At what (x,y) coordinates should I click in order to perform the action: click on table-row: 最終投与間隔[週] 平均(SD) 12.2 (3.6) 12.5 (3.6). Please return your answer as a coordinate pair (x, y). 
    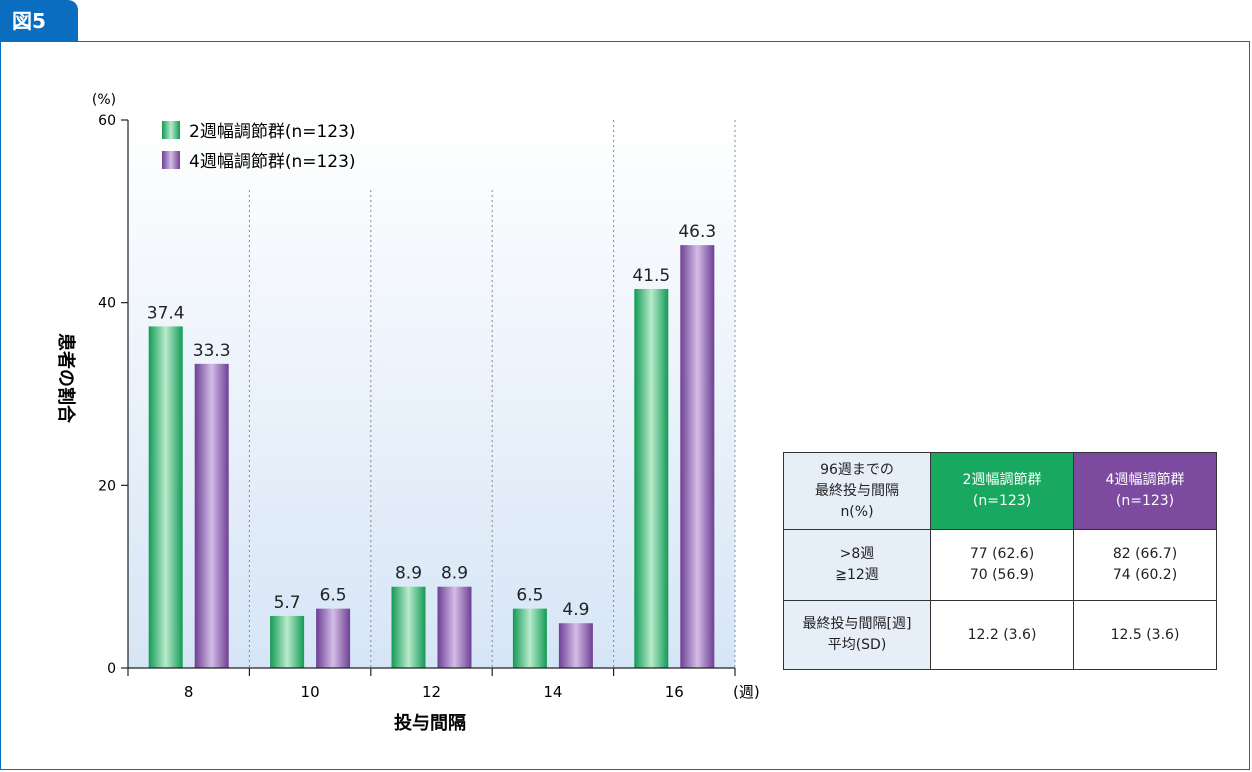
    Looking at the image, I should click on (1000, 635).